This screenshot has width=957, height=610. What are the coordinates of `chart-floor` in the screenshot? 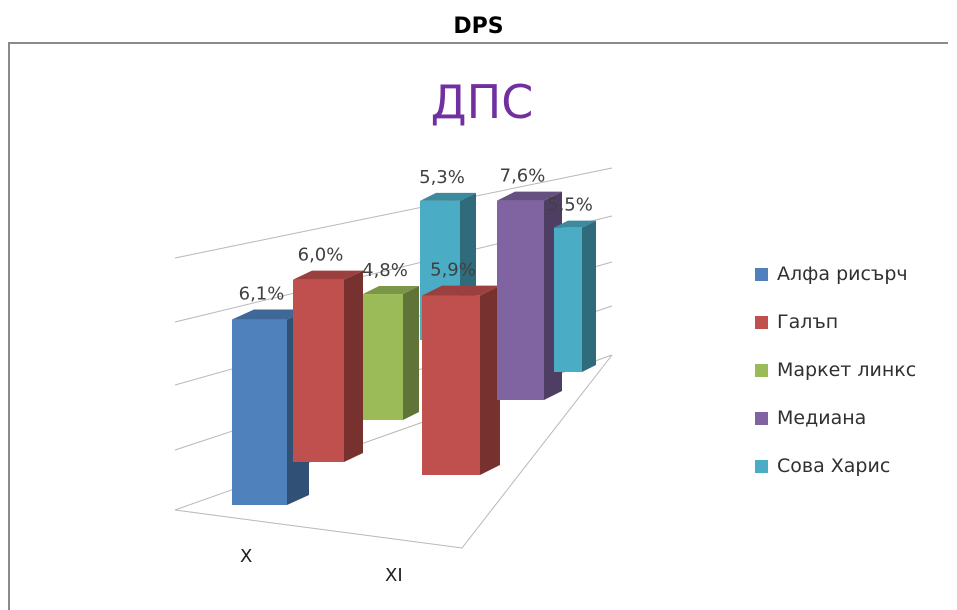 It's located at (393, 451).